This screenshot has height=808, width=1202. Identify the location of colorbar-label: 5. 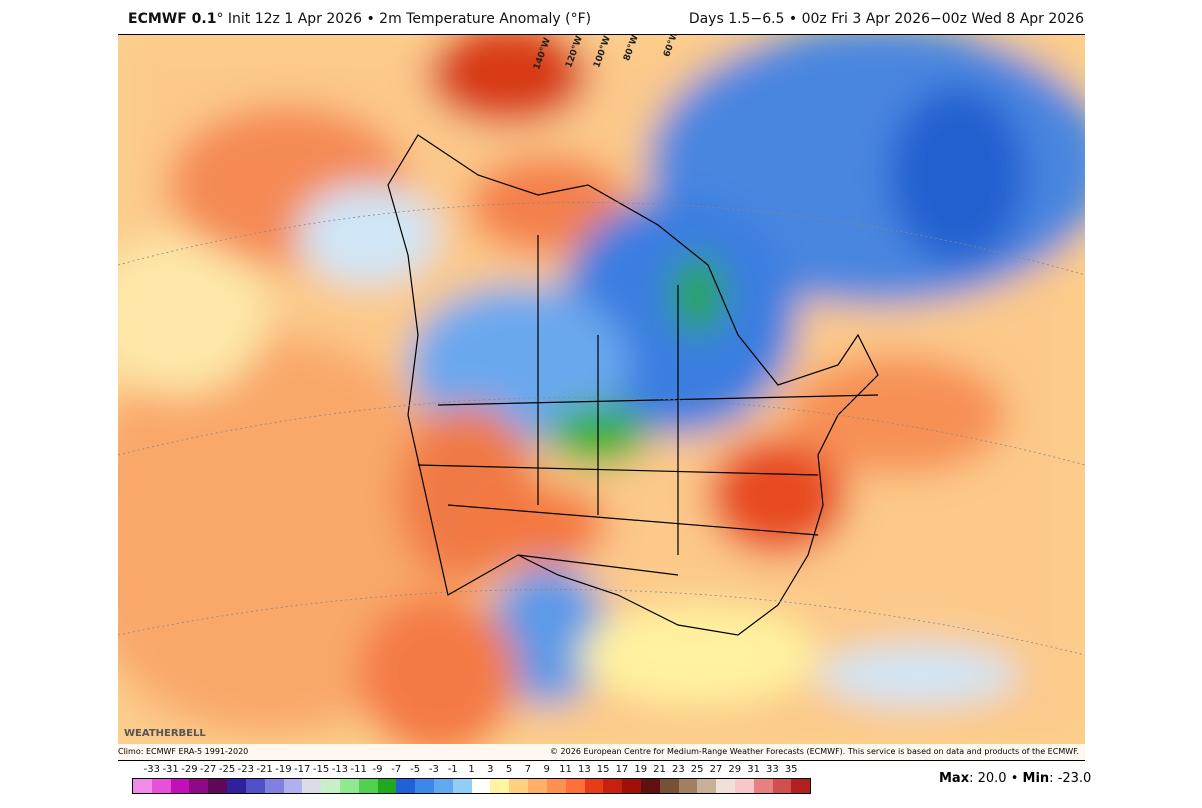
(509, 769).